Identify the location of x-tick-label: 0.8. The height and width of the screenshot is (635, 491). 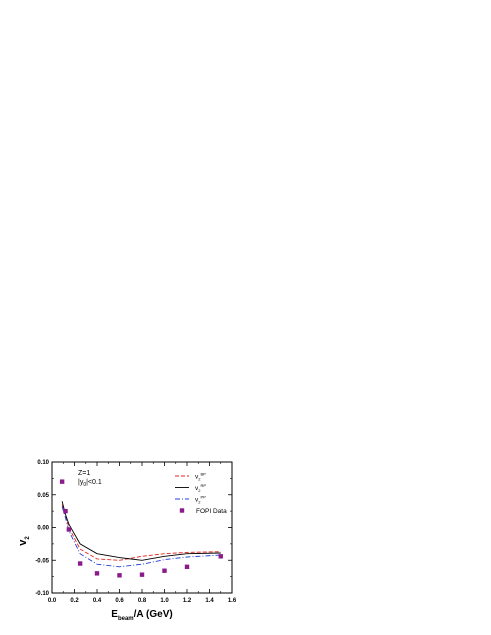
(142, 601).